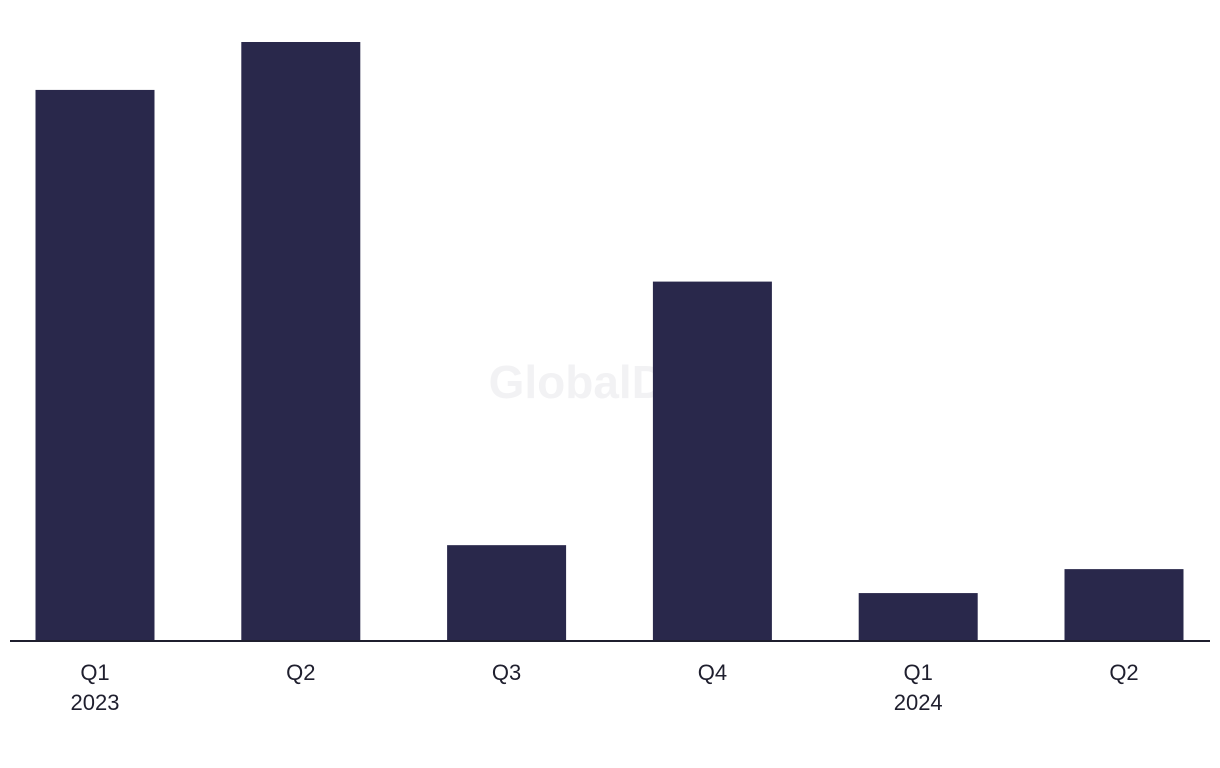  Describe the element at coordinates (506, 672) in the screenshot. I see `x-tick-label: Q3` at that location.